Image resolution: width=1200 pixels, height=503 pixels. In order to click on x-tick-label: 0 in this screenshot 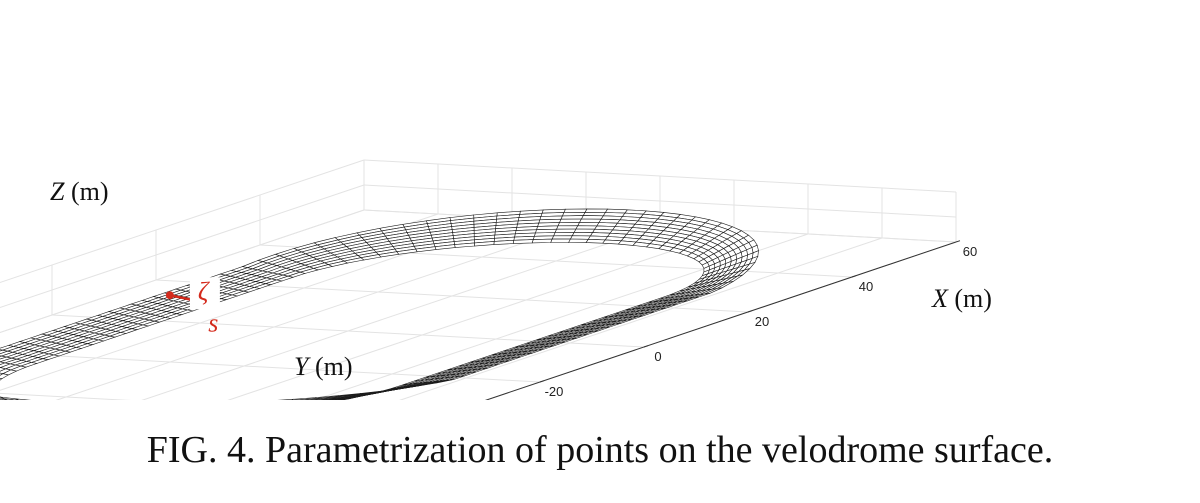, I will do `click(657, 356)`.